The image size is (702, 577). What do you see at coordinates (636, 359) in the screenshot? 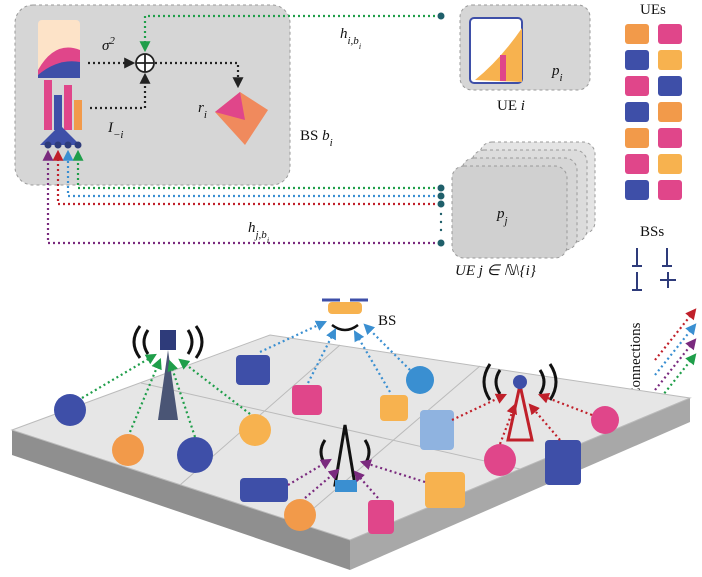
I see `legend-connections: Connections` at bounding box center [636, 359].